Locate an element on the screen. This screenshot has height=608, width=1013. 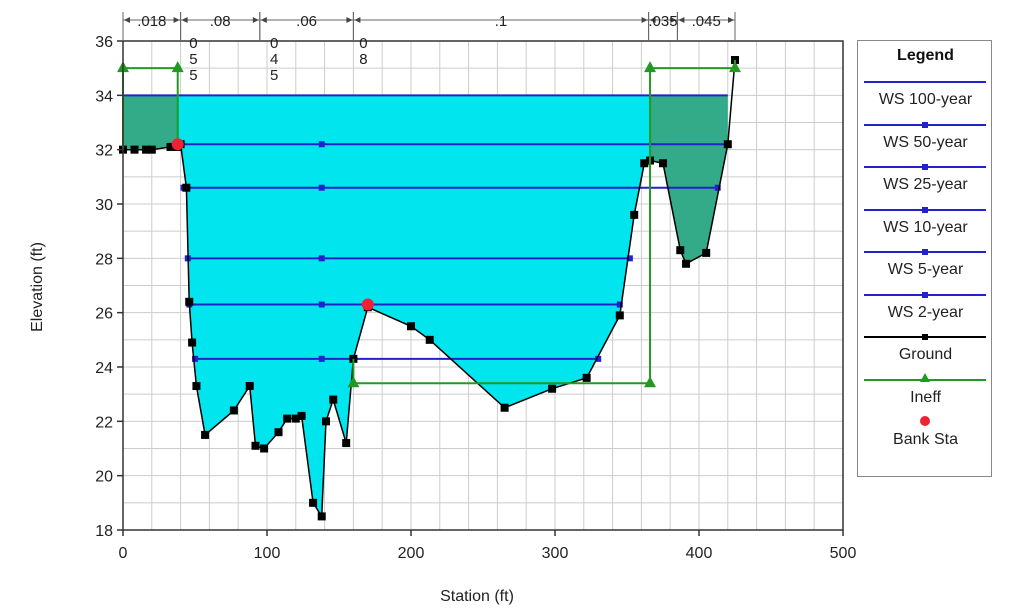
x-tick-label: 500 is located at coordinates (843, 553).